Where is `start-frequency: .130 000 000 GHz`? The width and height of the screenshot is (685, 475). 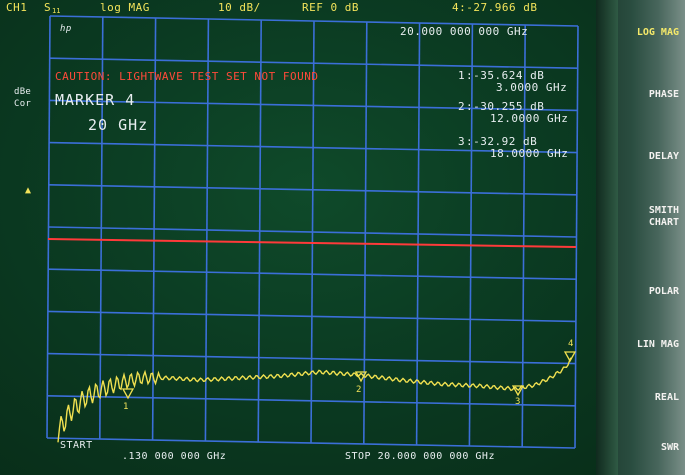 start-frequency: .130 000 000 GHz is located at coordinates (174, 456).